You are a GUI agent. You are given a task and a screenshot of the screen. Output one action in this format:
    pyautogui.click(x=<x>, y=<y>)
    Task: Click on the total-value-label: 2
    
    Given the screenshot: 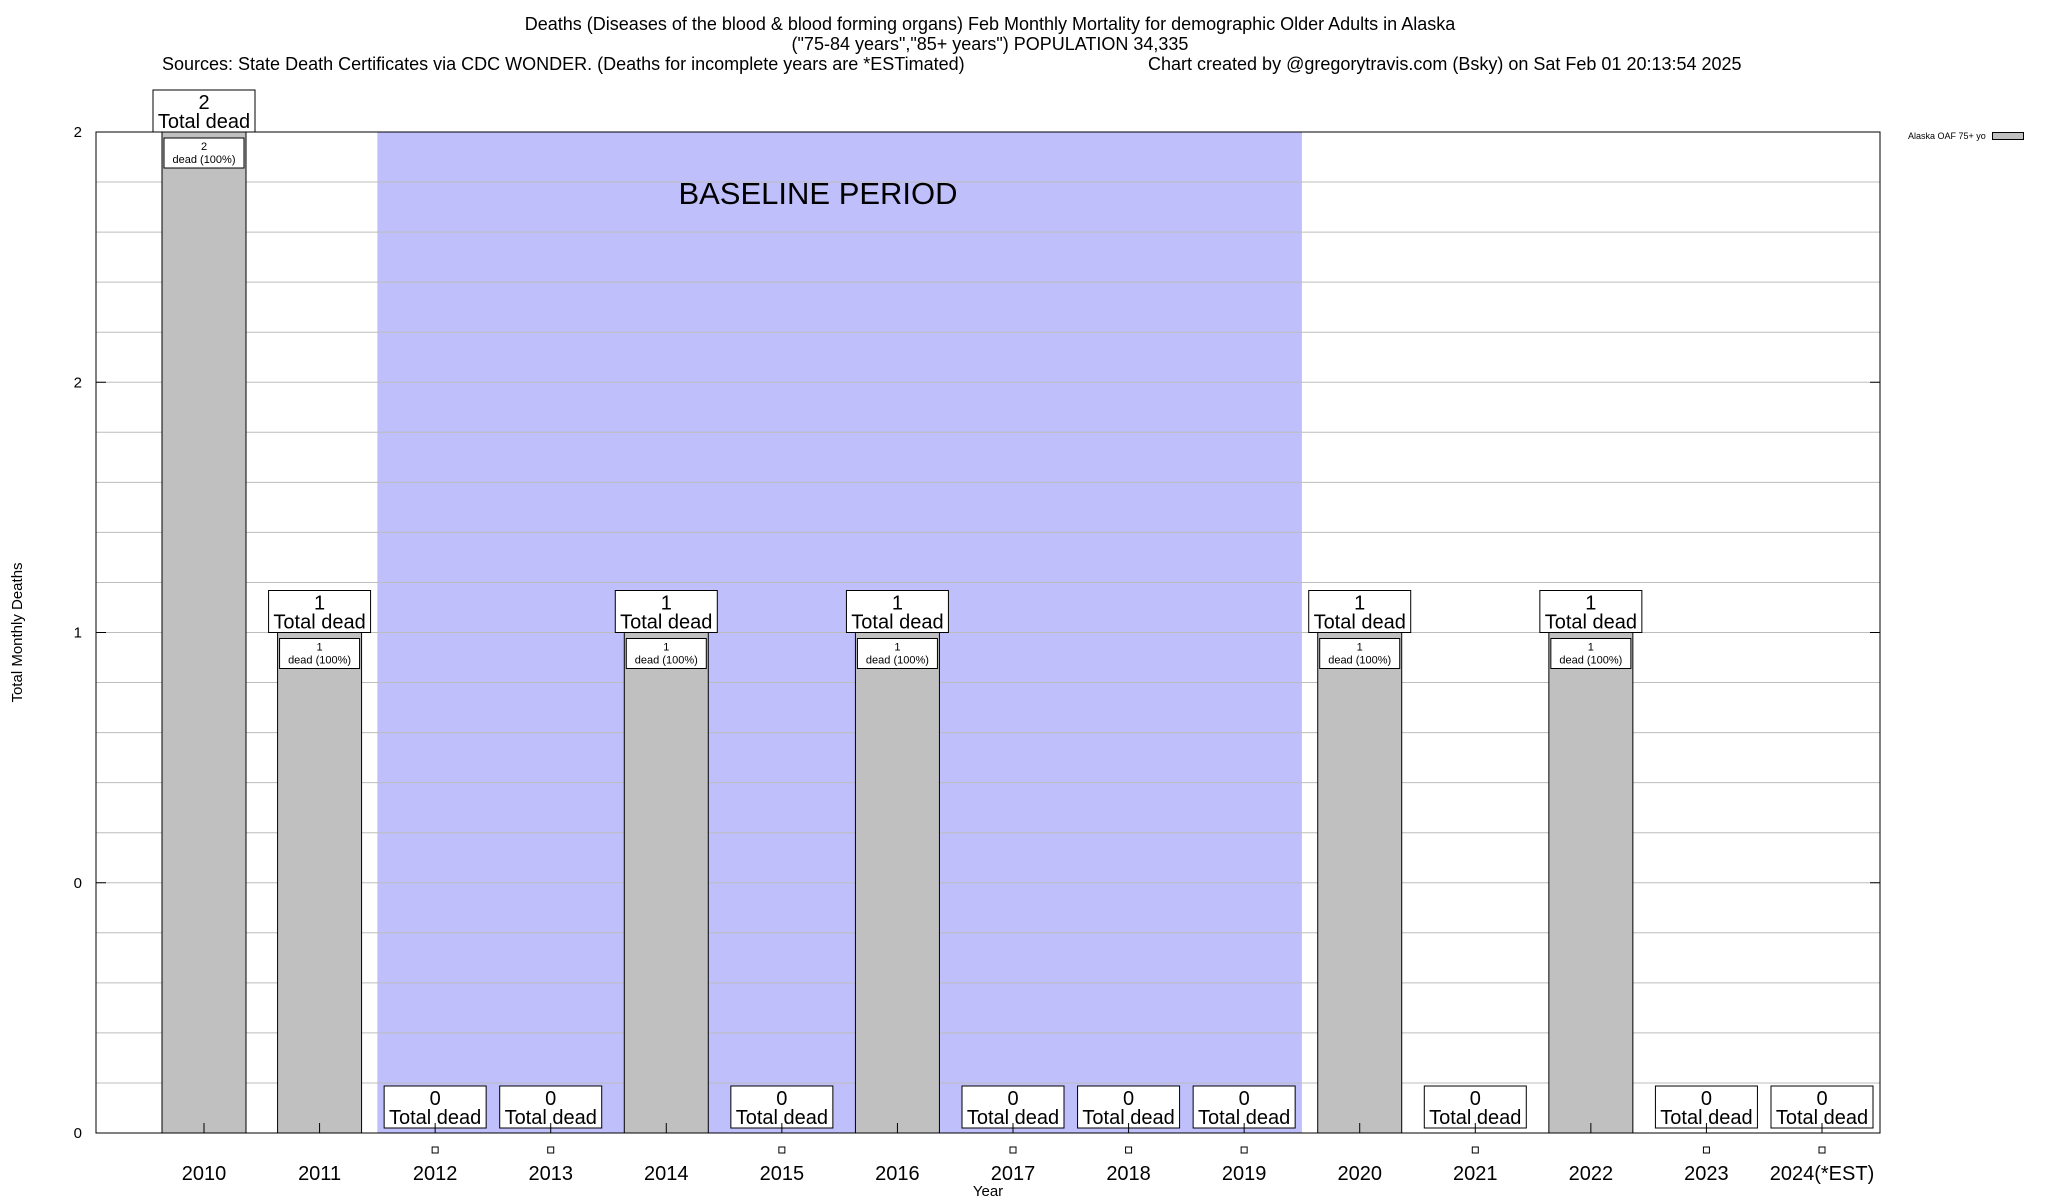 What is the action you would take?
    pyautogui.click(x=203, y=103)
    